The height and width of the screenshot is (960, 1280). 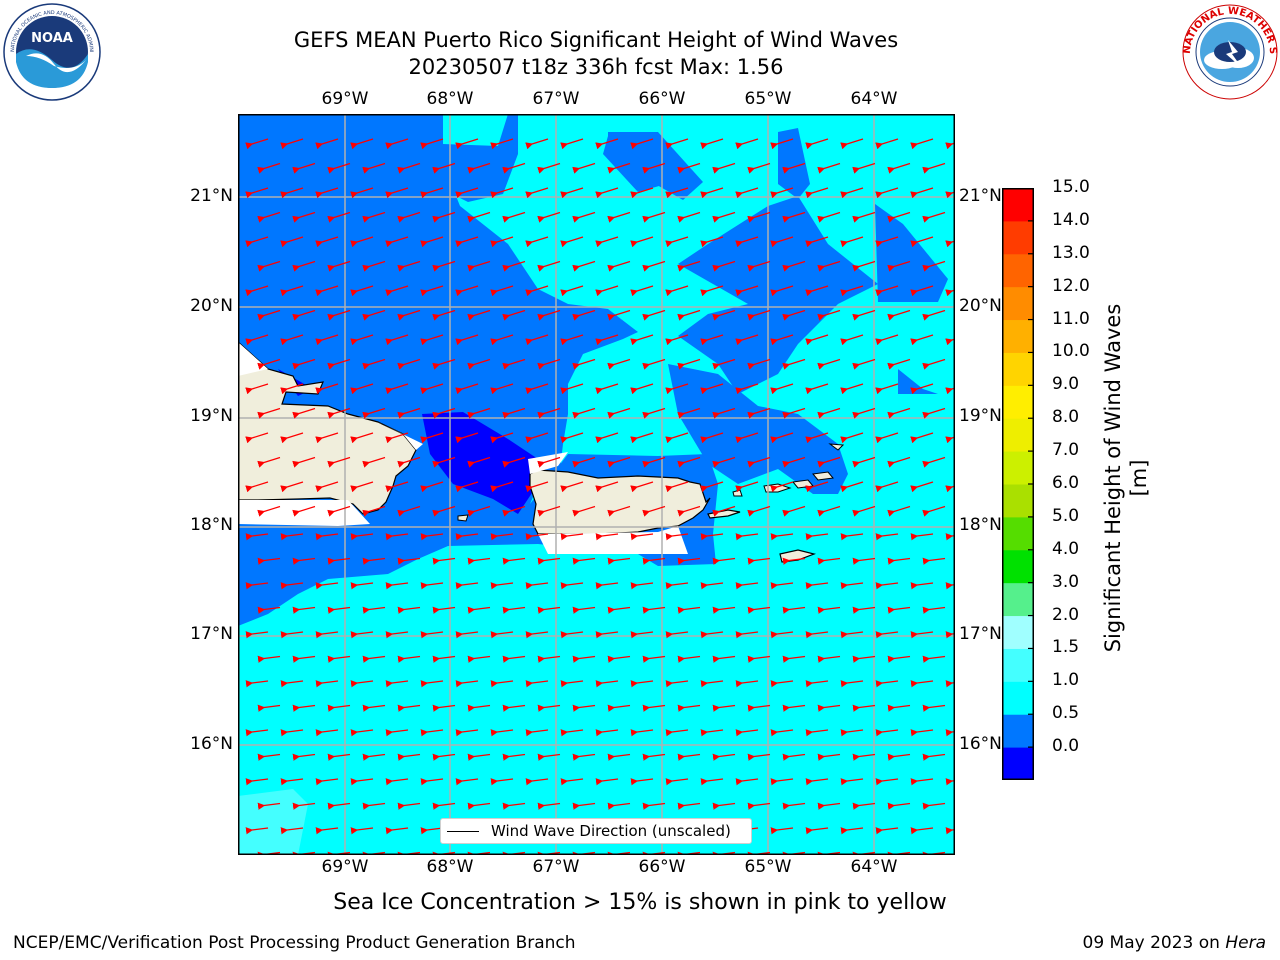 What do you see at coordinates (450, 867) in the screenshot?
I see `lon-label-bottom: 68°W` at bounding box center [450, 867].